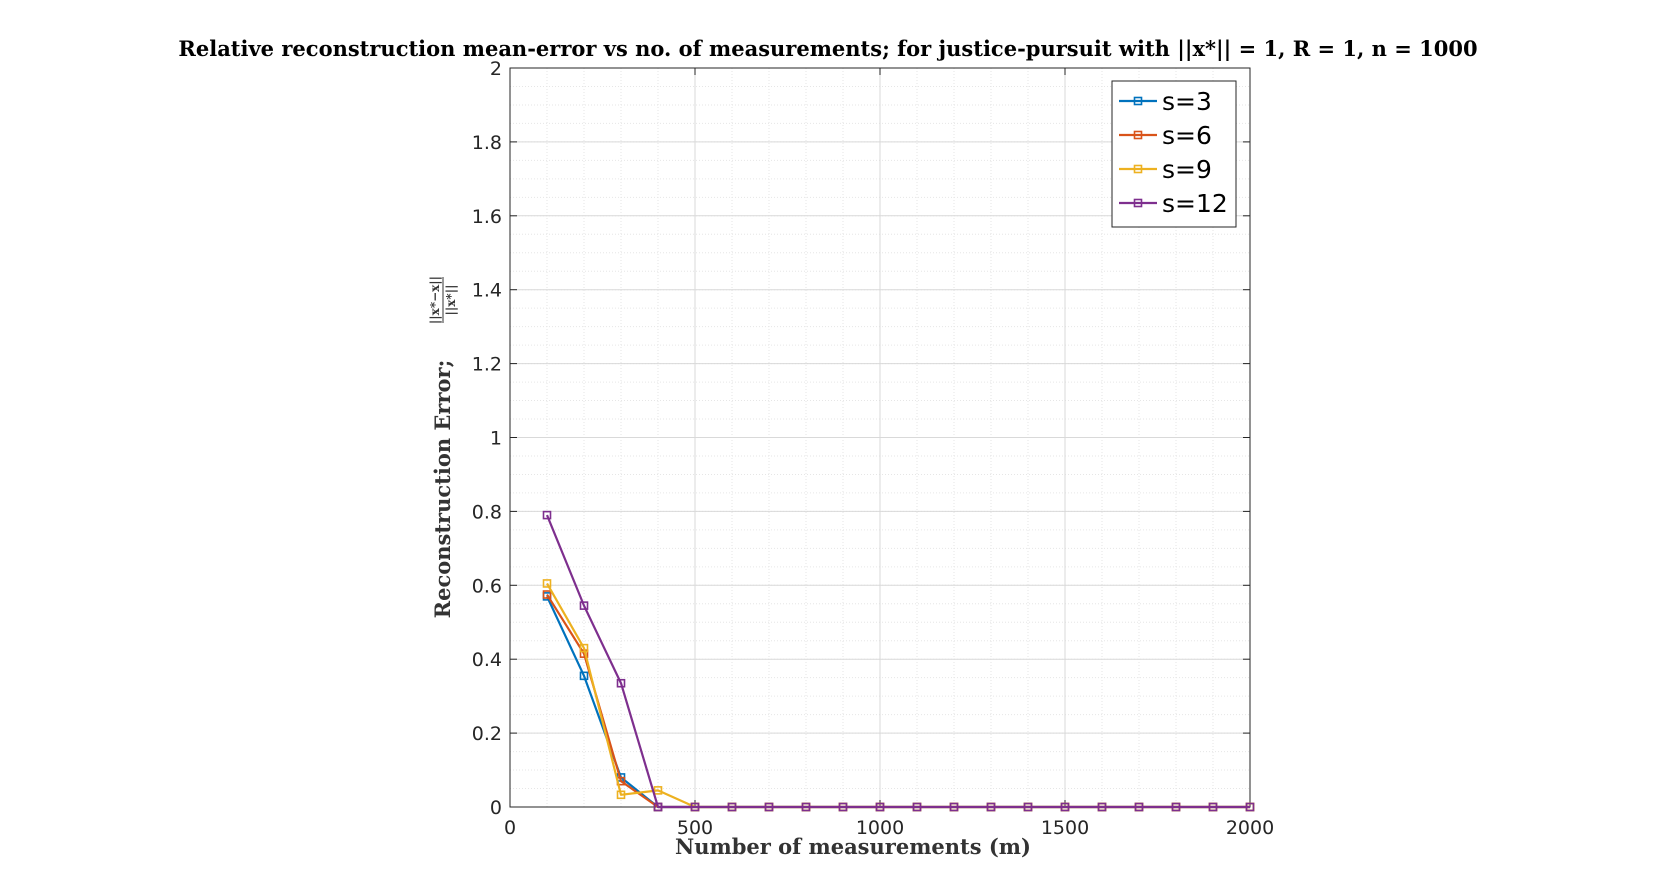 The height and width of the screenshot is (896, 1680). Describe the element at coordinates (487, 734) in the screenshot. I see `y-tick-label: 0.2` at that location.